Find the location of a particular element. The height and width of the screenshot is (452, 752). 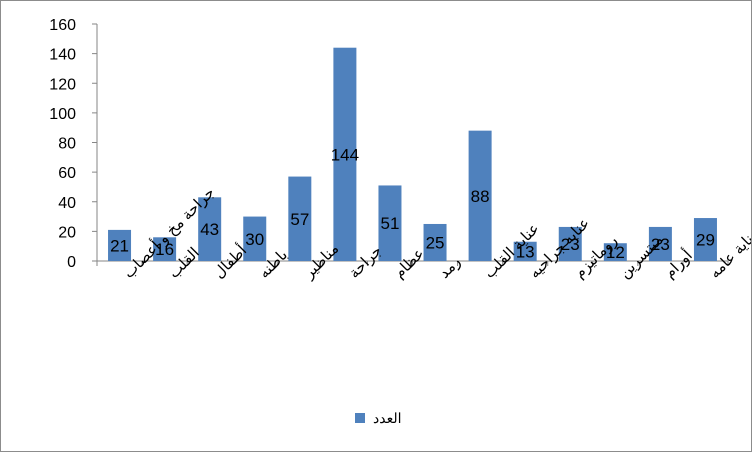

data-label: 30 is located at coordinates (254, 239).